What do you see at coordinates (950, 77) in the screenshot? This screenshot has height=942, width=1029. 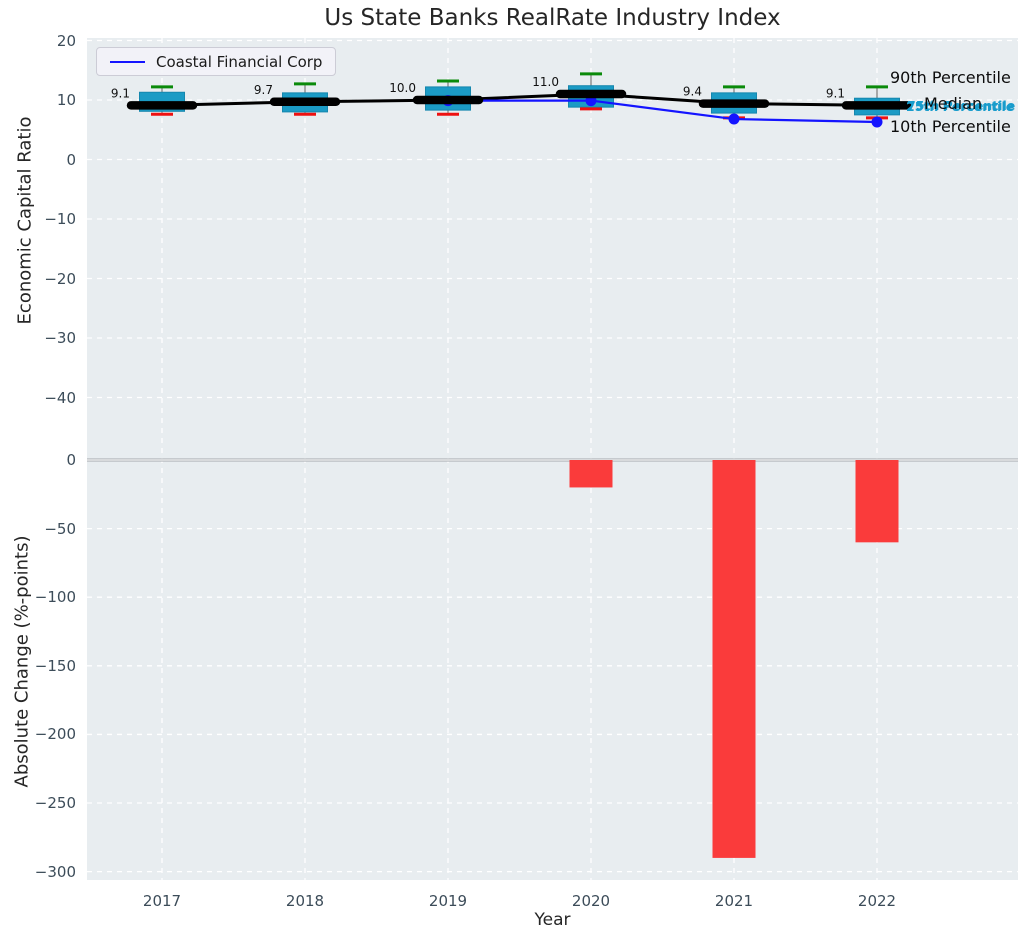 I see `annotation-90th-percentile: 90th Percentile` at bounding box center [950, 77].